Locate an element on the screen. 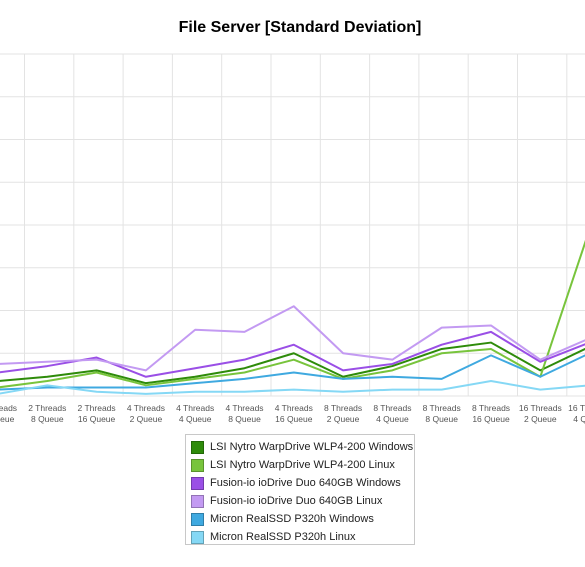  legend-item: LSI Nytro WarpDrive WLP4-200 Linux is located at coordinates (300, 465).